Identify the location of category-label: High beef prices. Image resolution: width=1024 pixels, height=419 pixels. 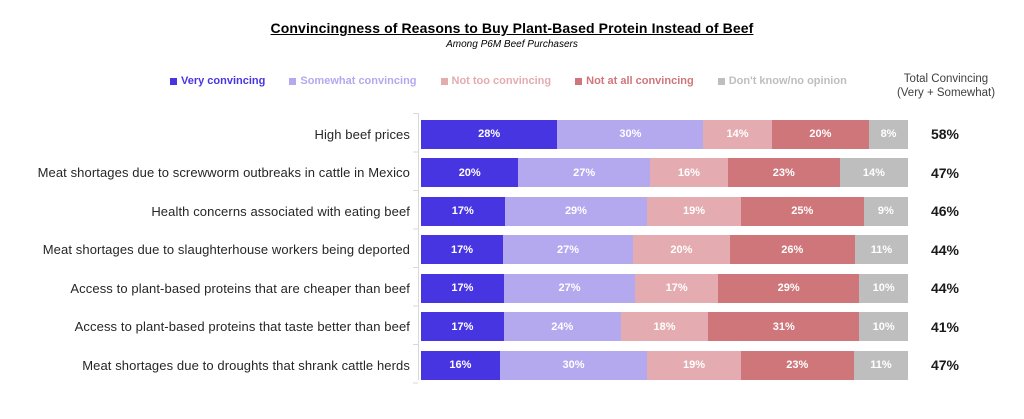
(362, 134).